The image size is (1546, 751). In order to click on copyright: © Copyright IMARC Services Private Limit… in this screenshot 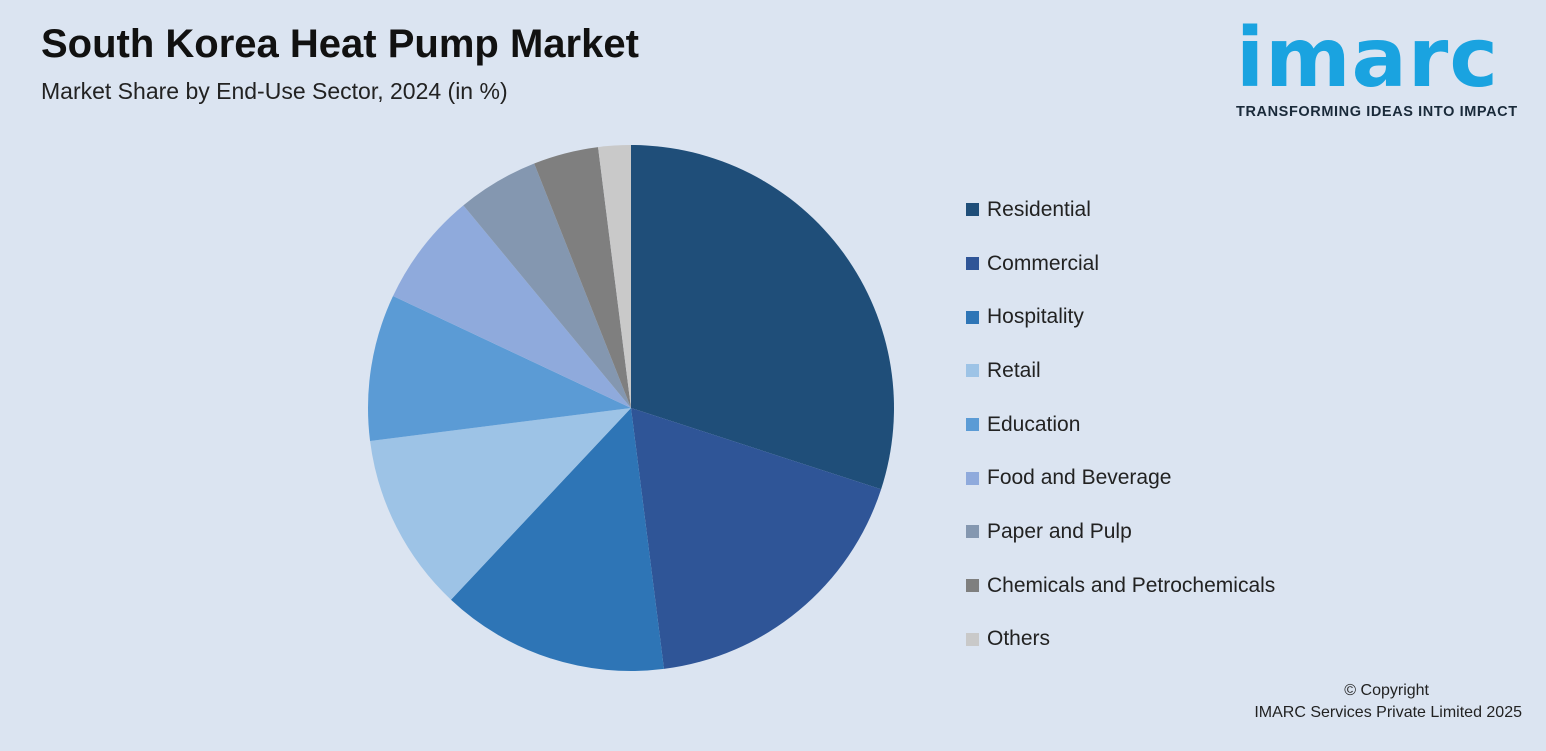, I will do `click(1388, 702)`.